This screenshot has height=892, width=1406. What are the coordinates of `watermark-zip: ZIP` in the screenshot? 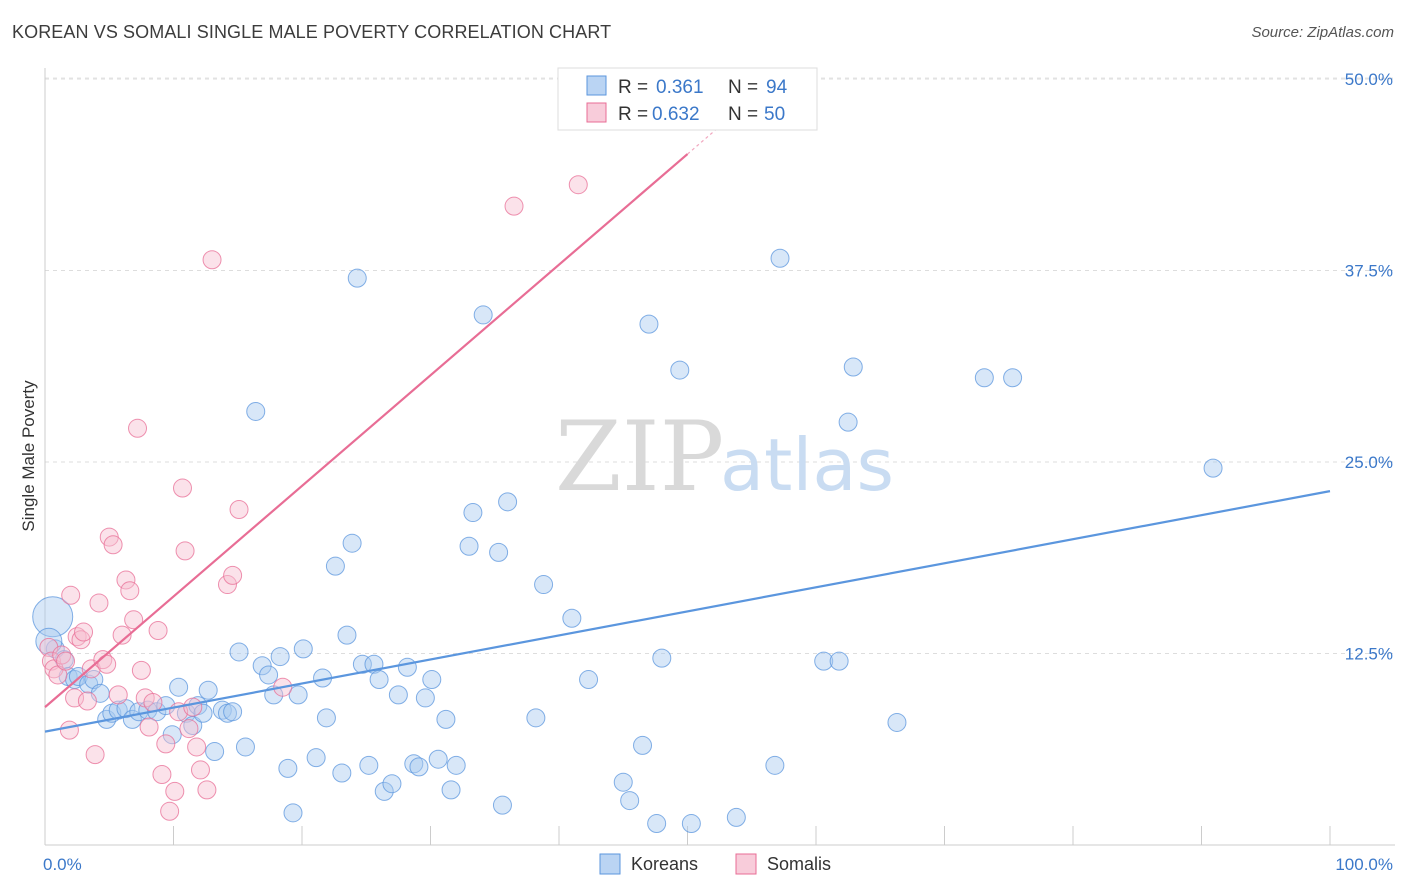 It's located at (639, 457).